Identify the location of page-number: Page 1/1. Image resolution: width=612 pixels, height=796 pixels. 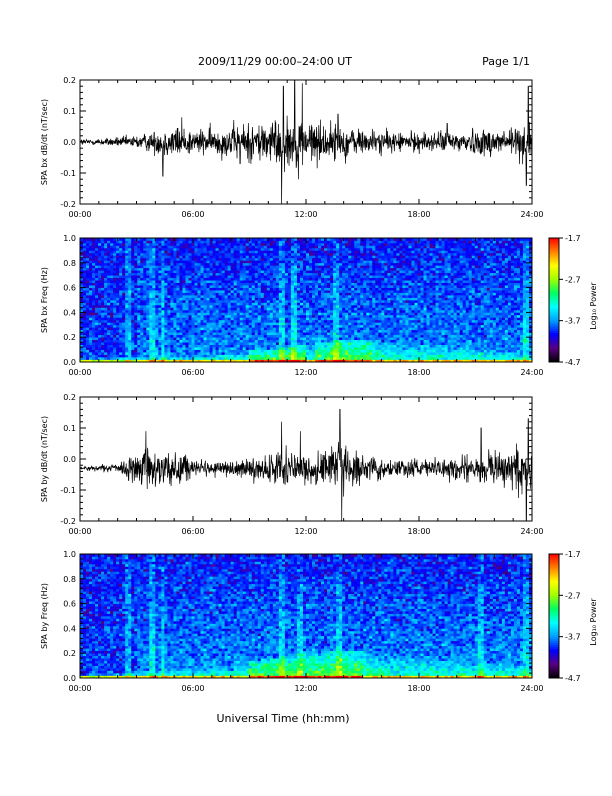
(506, 61).